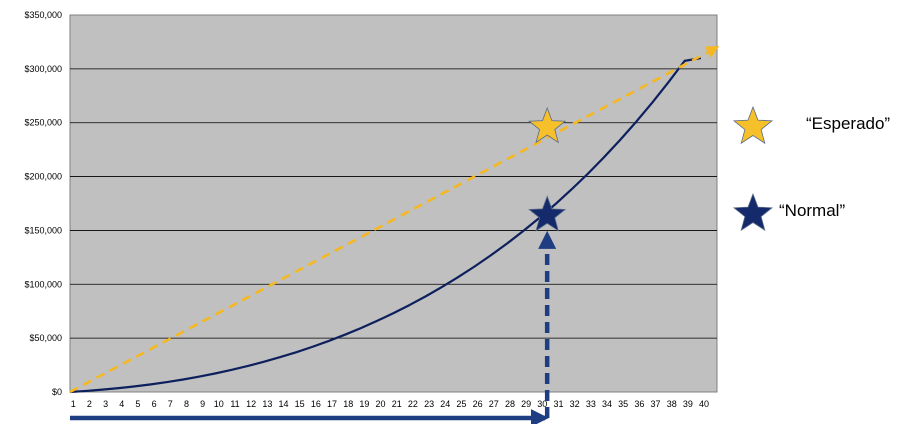 The image size is (921, 424). Describe the element at coordinates (43, 284) in the screenshot. I see `y-tick-label: $100,000` at that location.